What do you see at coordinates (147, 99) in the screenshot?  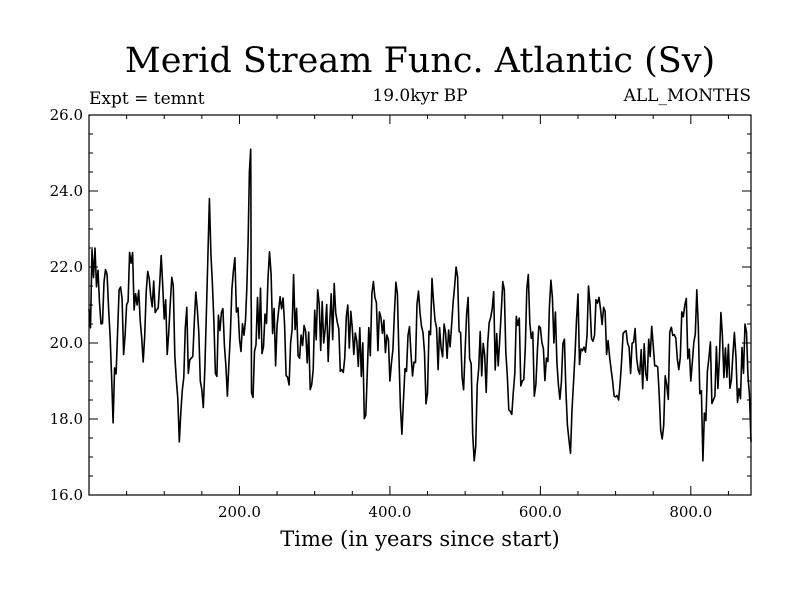 I see `experiment-label: Expt = temnt` at bounding box center [147, 99].